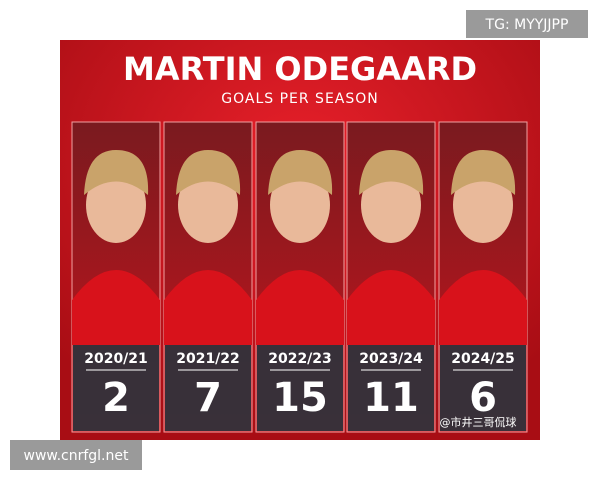 The height and width of the screenshot is (484, 600). Describe the element at coordinates (208, 359) in the screenshot. I see `season-label: 2021/22` at that location.